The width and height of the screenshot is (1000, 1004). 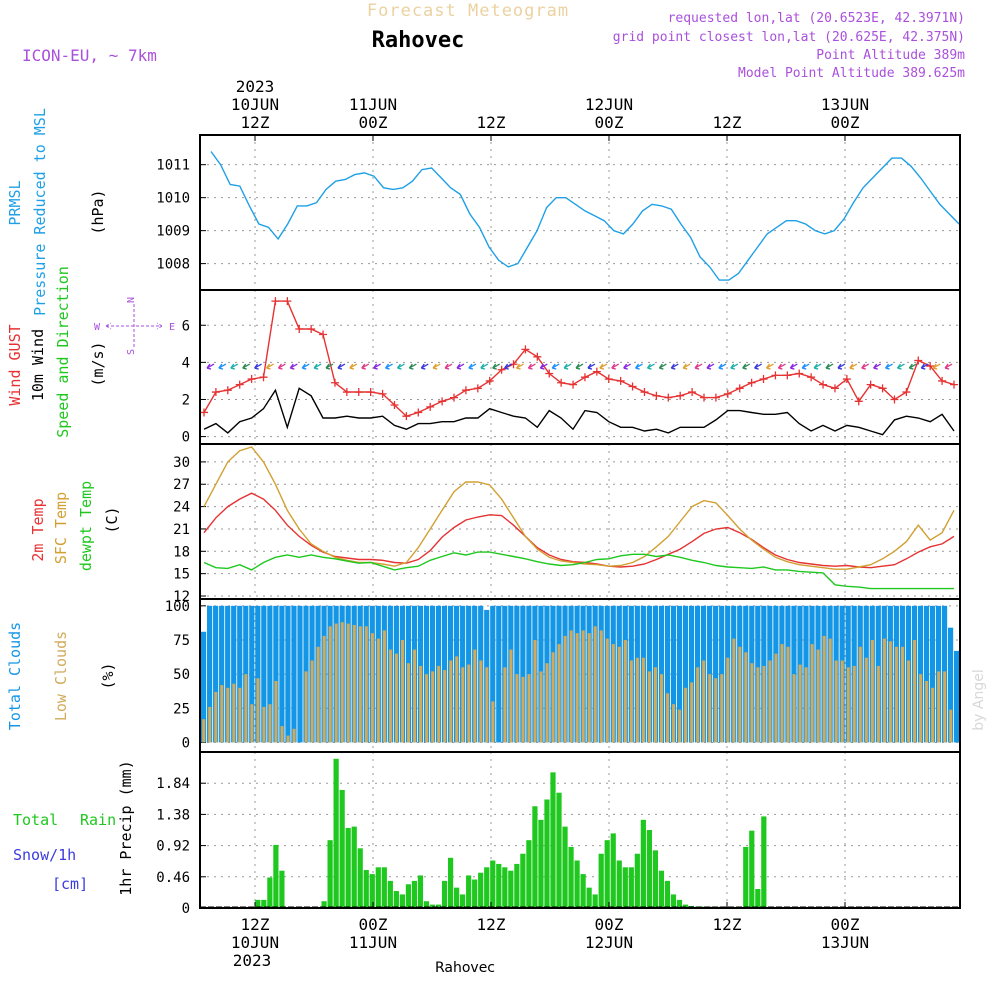 I want to click on time-bottom-day: 11JUN, so click(x=373, y=942).